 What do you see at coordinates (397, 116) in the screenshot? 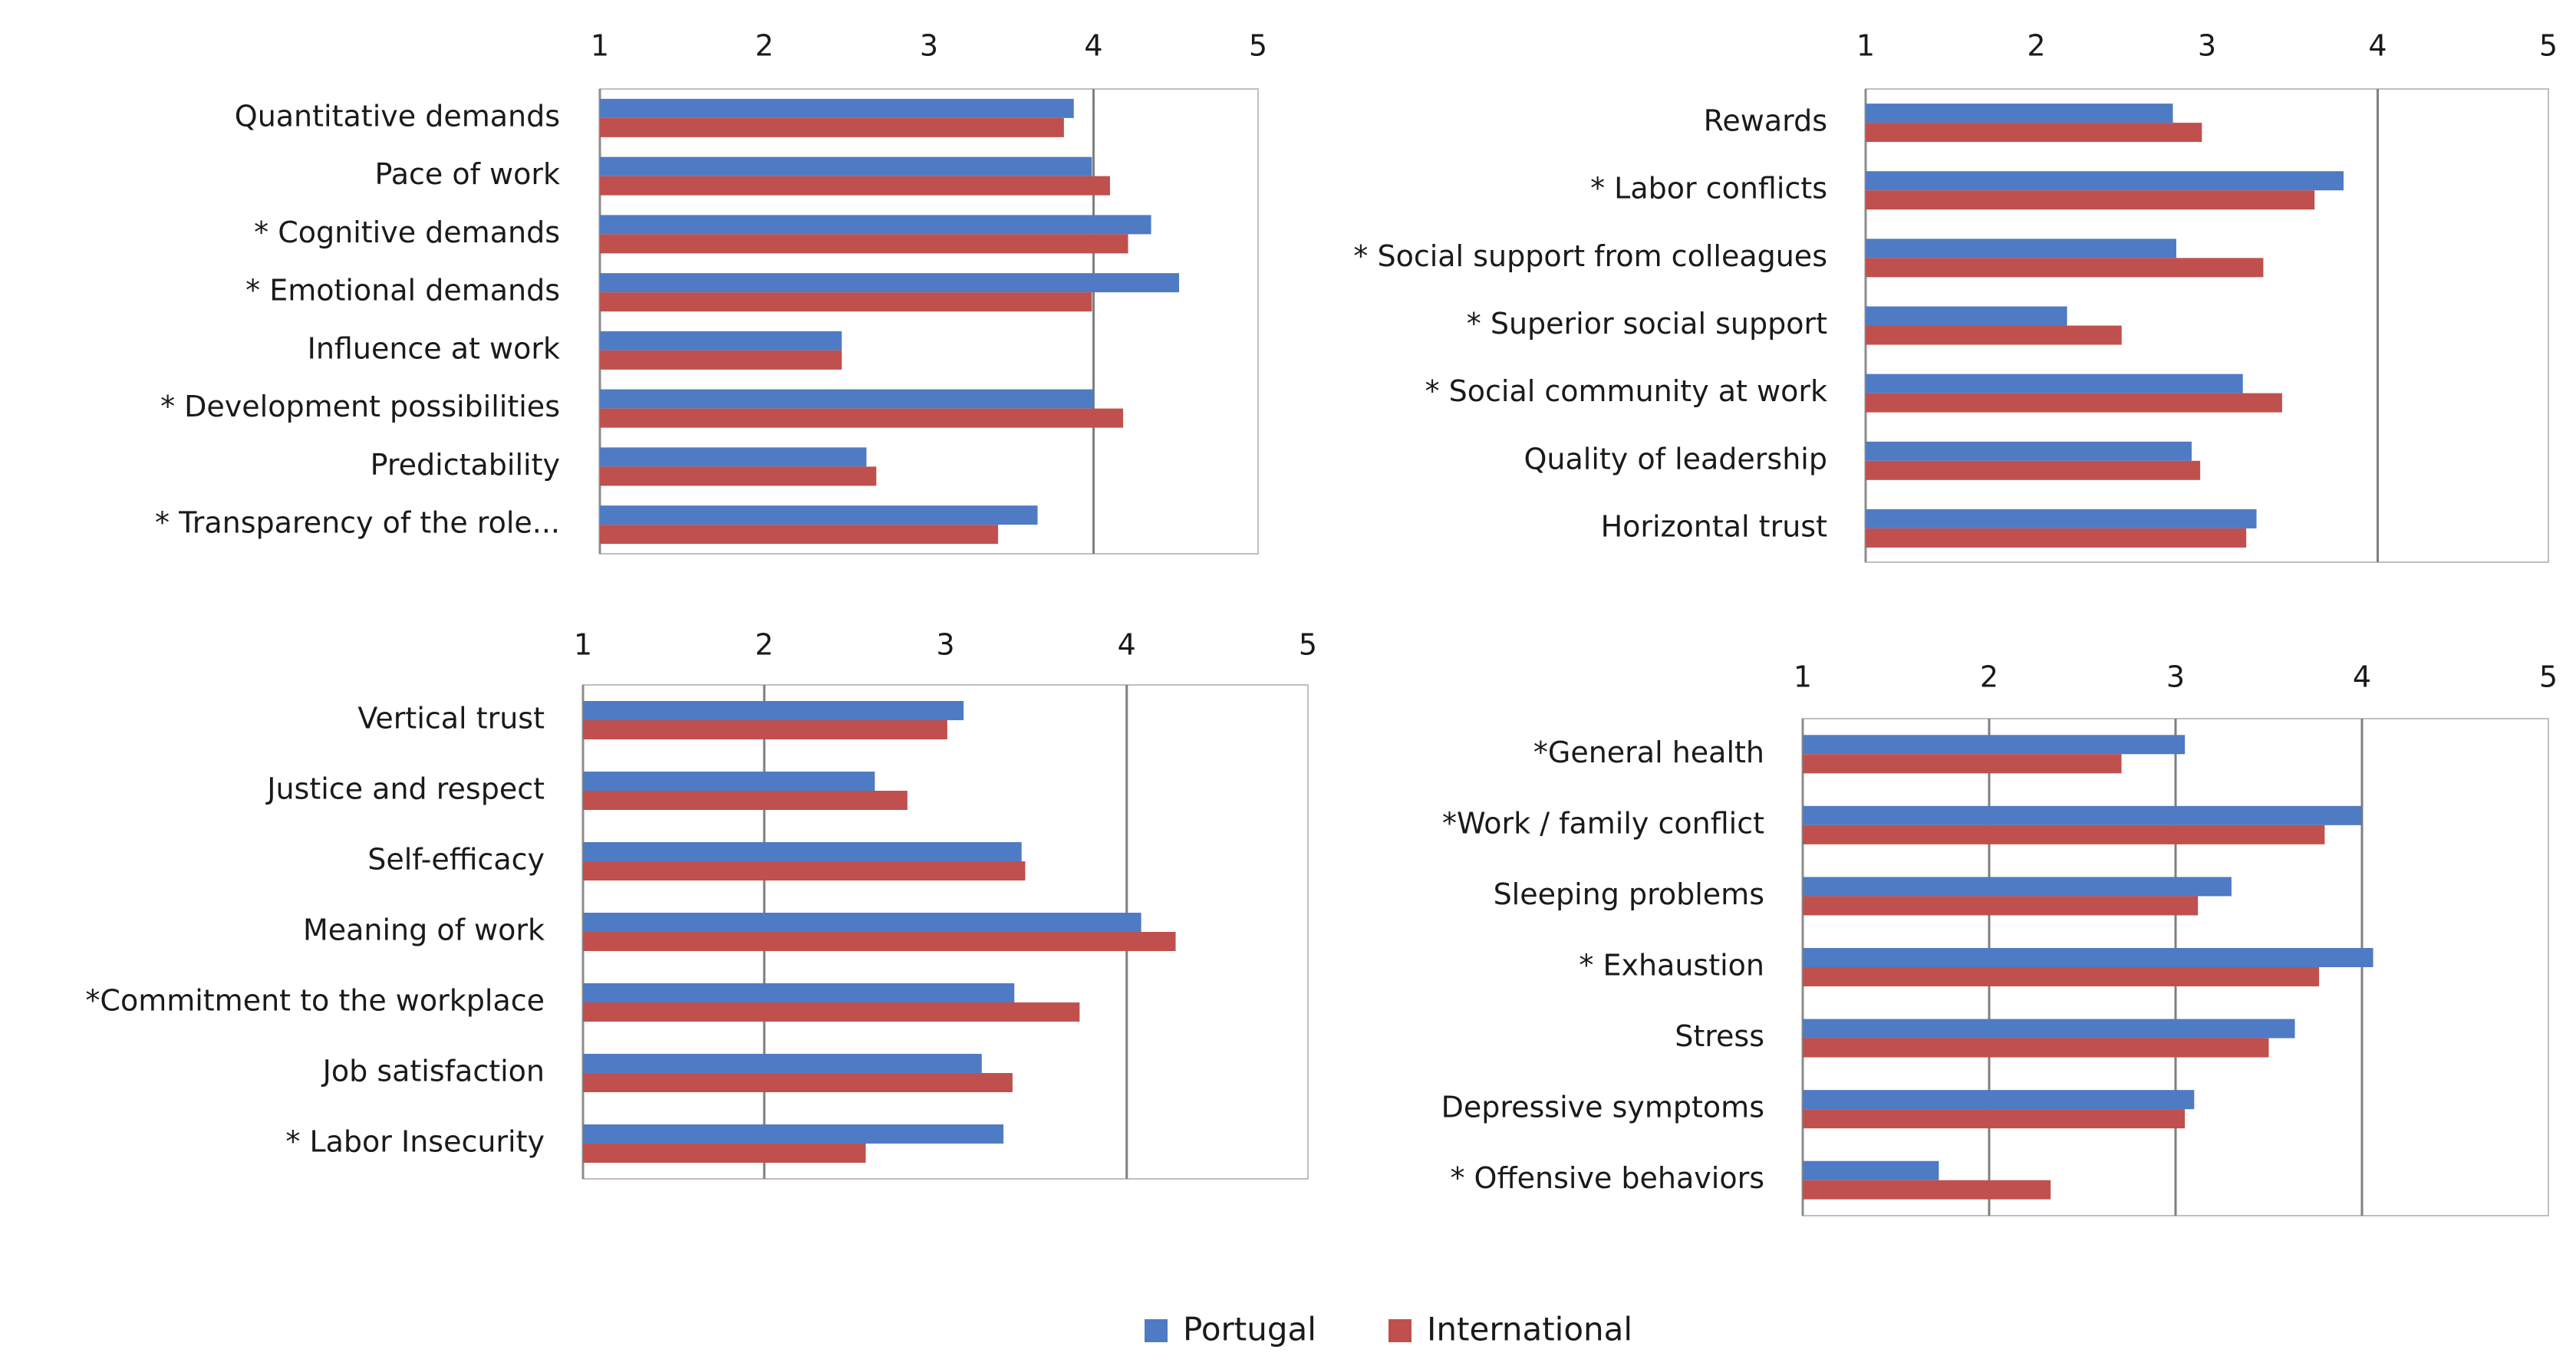
I see `category-label: Quantitative demands` at bounding box center [397, 116].